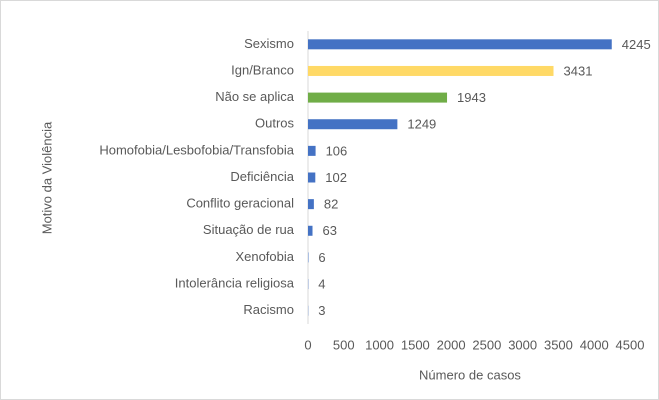  What do you see at coordinates (321, 283) in the screenshot?
I see `data-label: 4` at bounding box center [321, 283].